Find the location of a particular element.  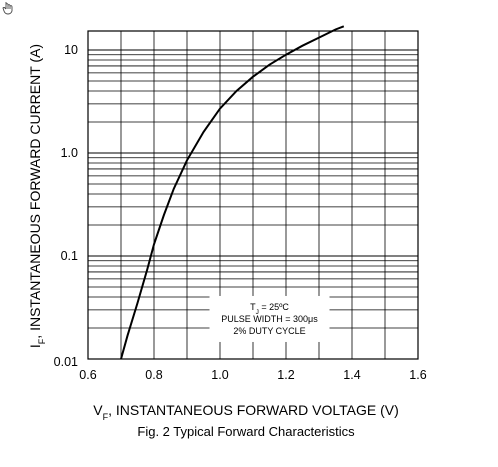

figure-caption: Fig. 2 Typical Forward Characteristics is located at coordinates (246, 431).